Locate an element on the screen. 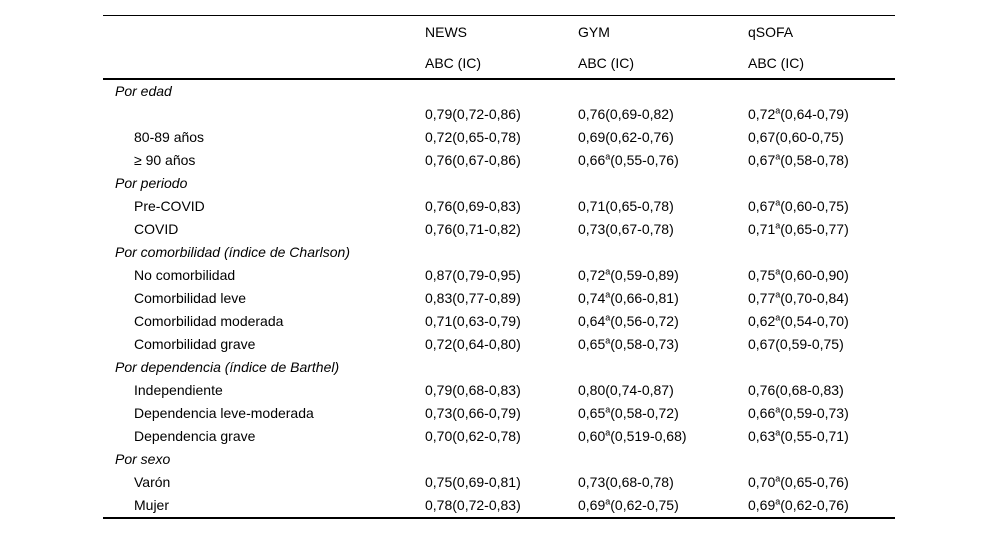  auc-value: 0,73(0,66-0,79) is located at coordinates (473, 413).